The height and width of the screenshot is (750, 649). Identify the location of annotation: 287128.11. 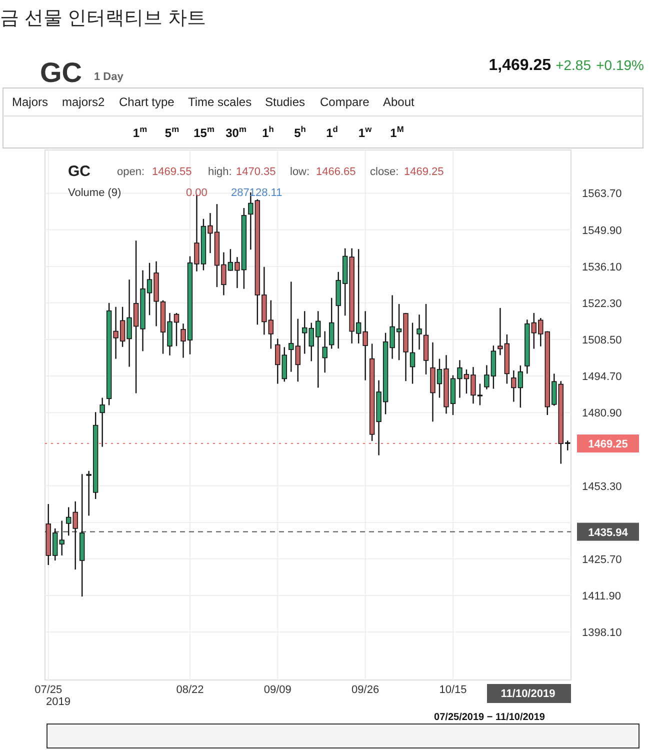
(256, 193).